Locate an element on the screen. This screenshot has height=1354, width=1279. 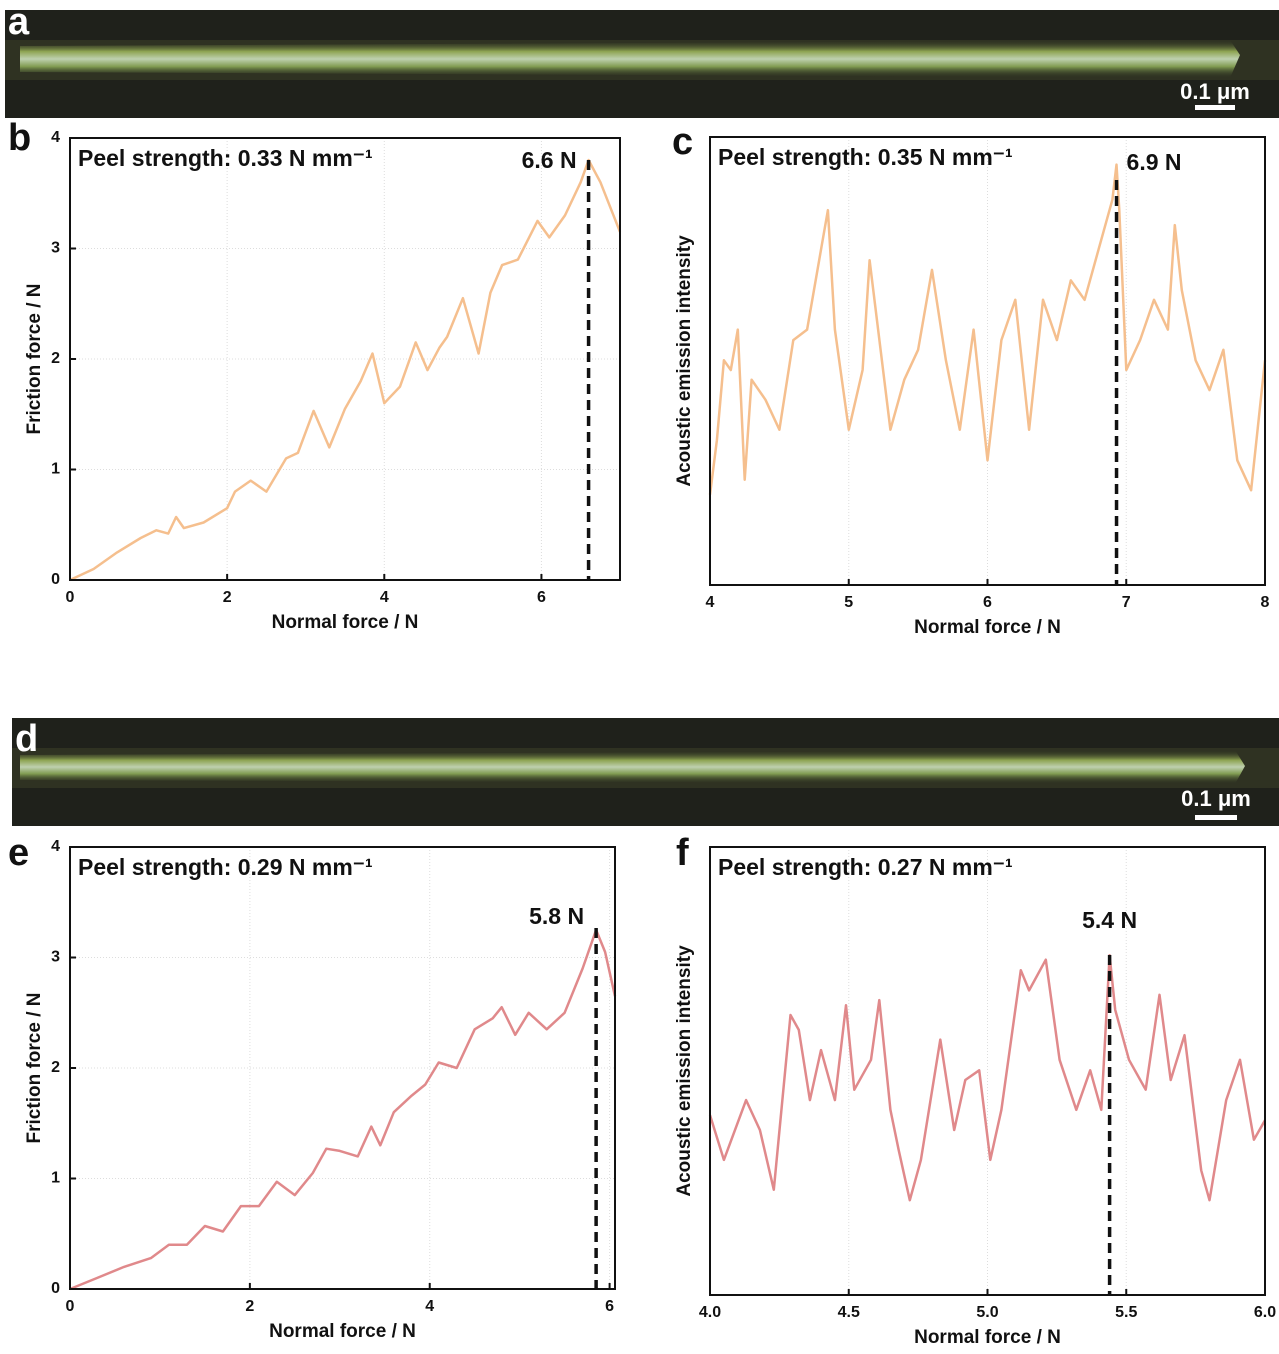
panel-label: a is located at coordinates (19, 22).